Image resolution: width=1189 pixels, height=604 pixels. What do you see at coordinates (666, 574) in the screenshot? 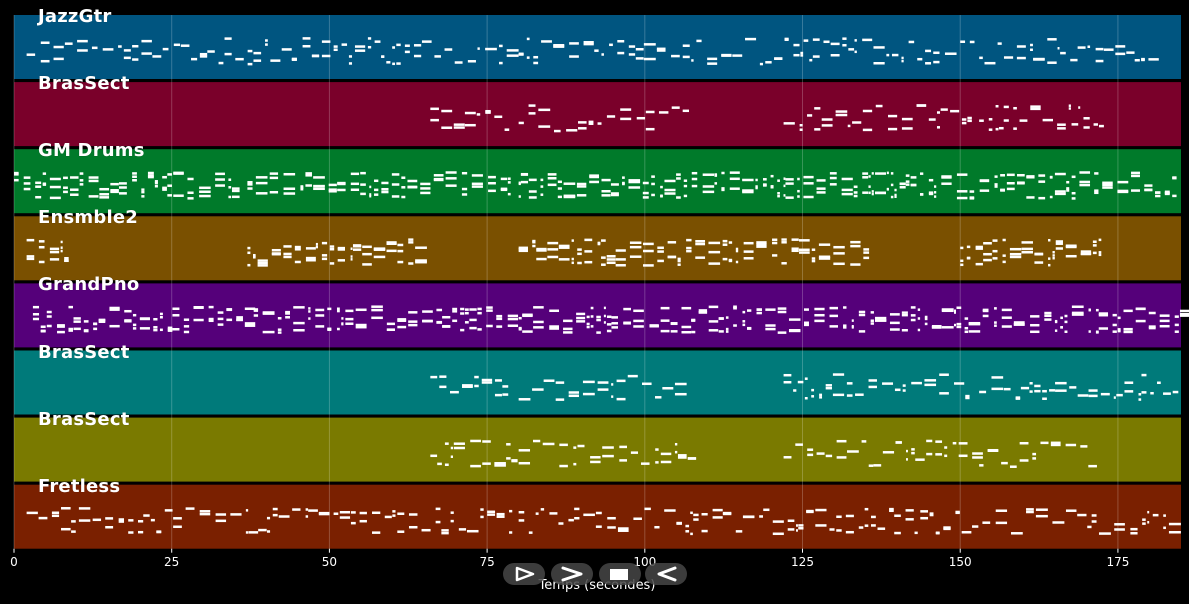
I see `rewind-button` at bounding box center [666, 574].